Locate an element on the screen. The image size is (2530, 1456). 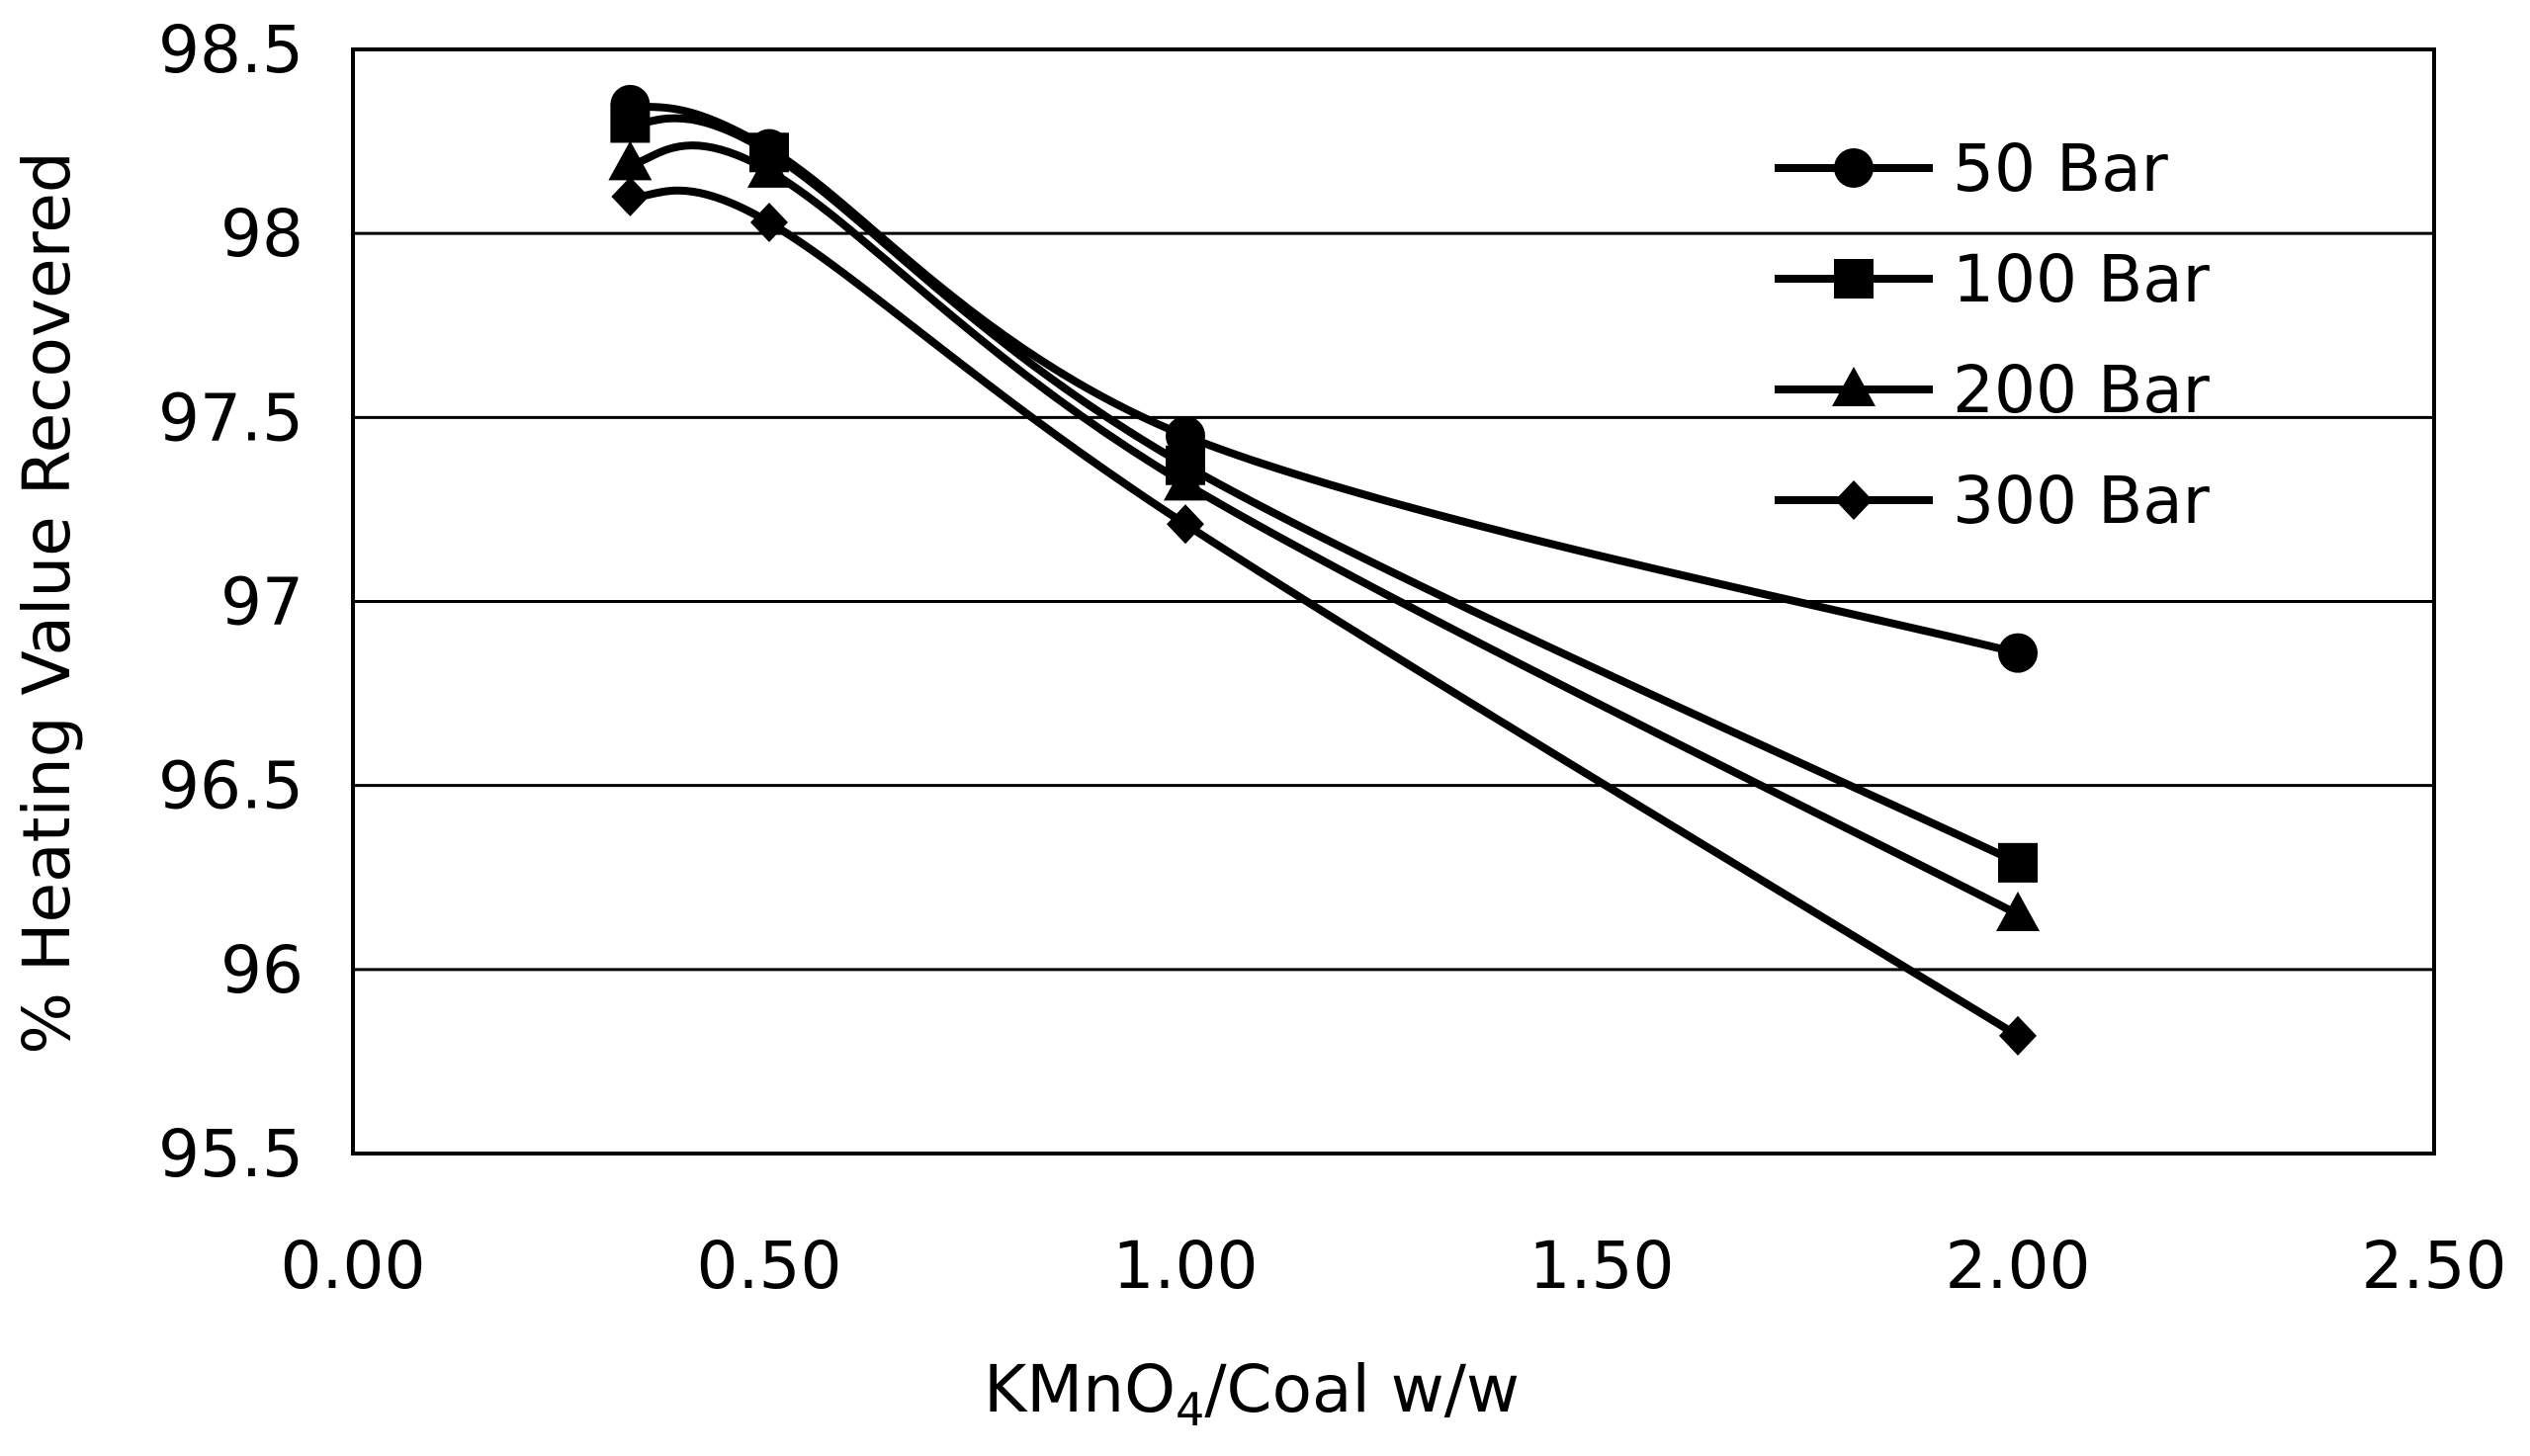
y-tick-label: 98 is located at coordinates (262, 234).